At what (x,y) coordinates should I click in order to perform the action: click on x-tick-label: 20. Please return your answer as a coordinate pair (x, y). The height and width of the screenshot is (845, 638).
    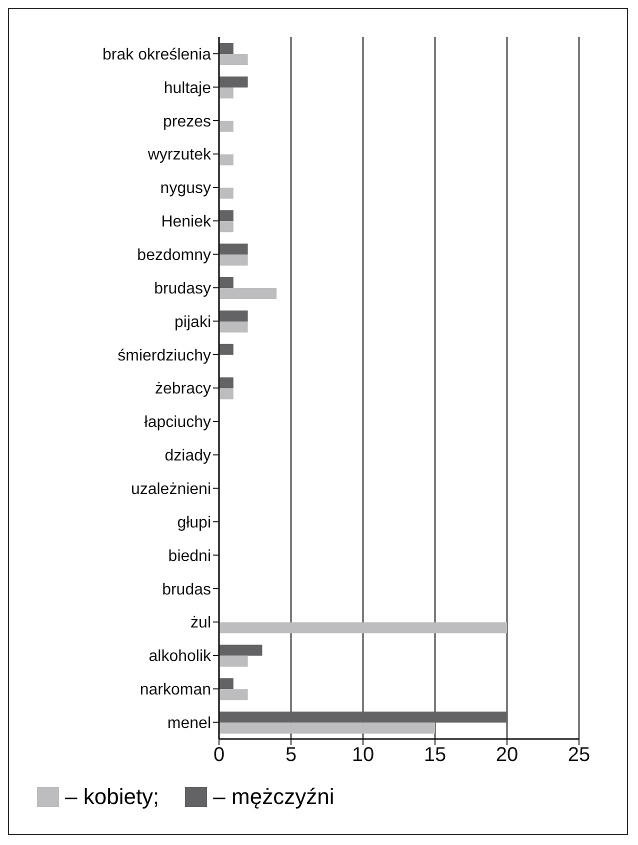
    Looking at the image, I should click on (507, 755).